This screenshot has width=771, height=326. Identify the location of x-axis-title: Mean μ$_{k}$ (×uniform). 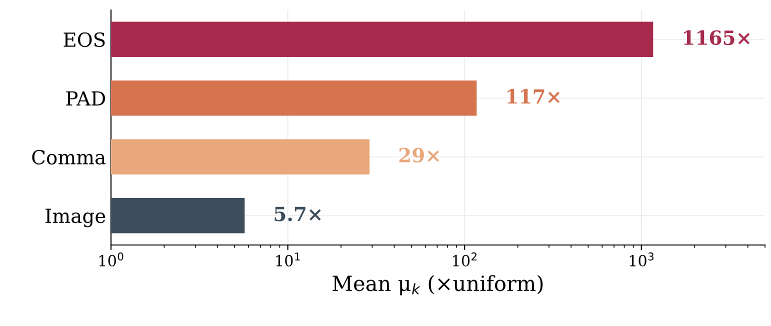
(437, 285).